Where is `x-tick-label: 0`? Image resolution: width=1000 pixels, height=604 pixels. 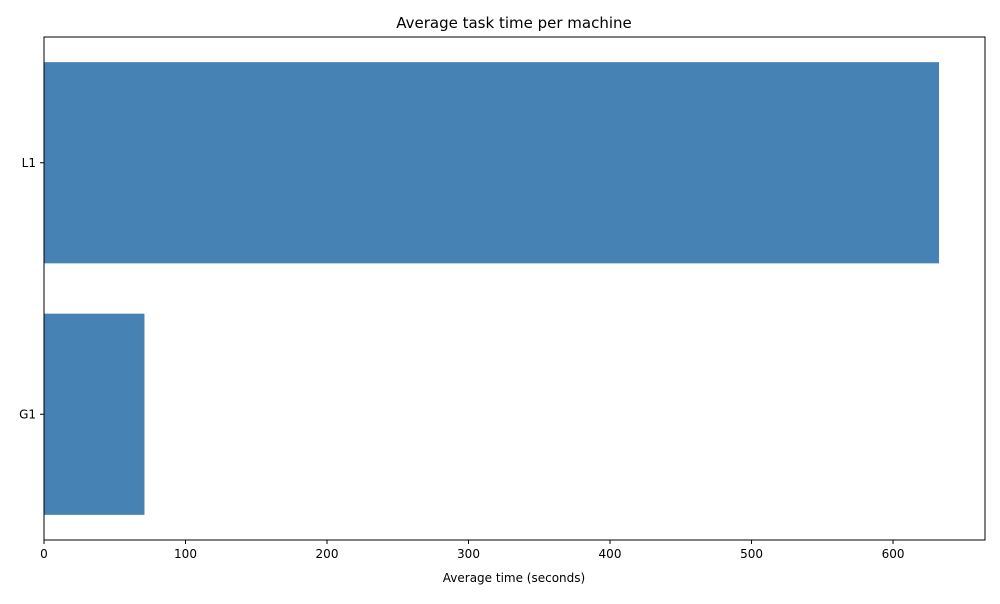 x-tick-label: 0 is located at coordinates (44, 554).